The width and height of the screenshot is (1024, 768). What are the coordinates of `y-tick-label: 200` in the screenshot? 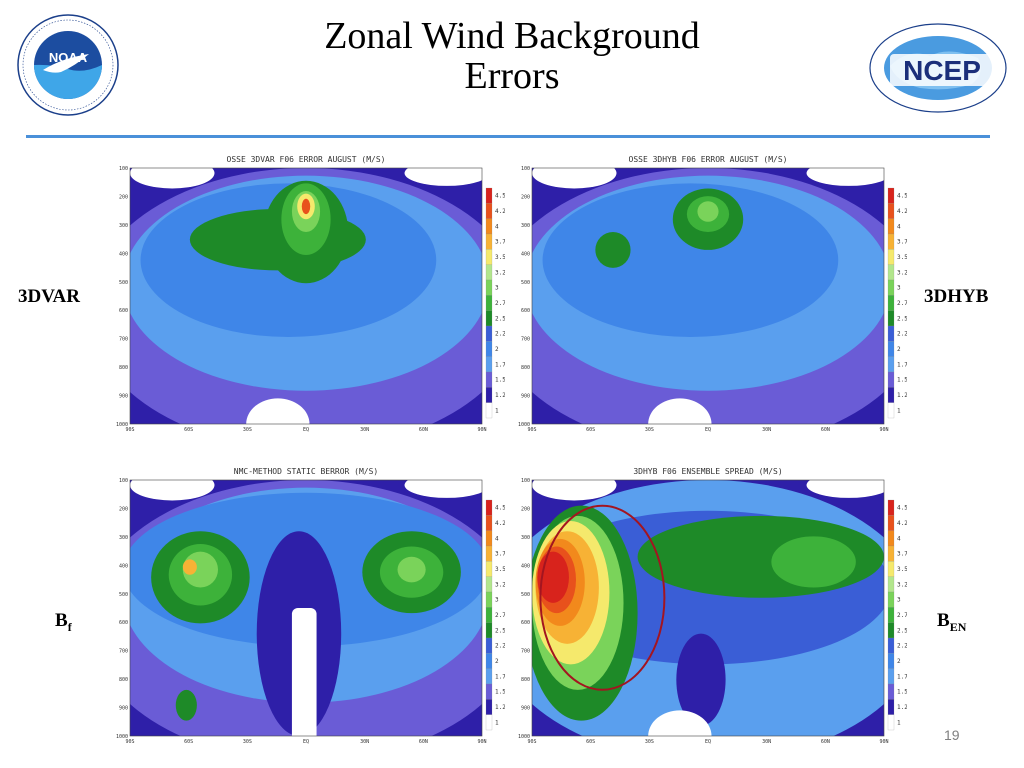 It's located at (525, 509).